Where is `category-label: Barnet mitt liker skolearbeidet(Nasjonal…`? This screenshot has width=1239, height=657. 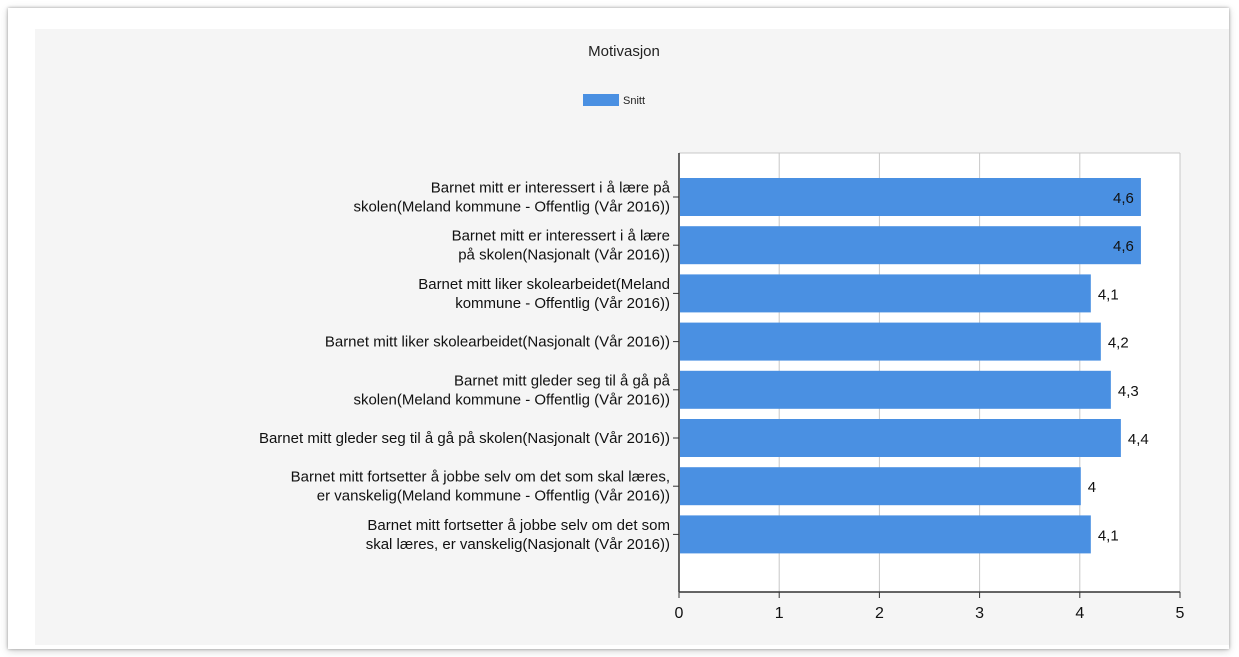 category-label: Barnet mitt liker skolearbeidet(Nasjonal… is located at coordinates (497, 342).